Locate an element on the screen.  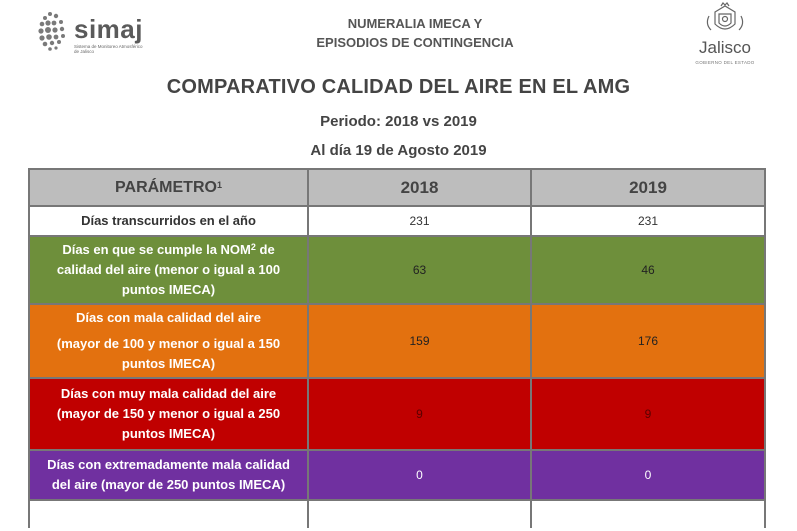
row-cutoff-2018 is located at coordinates (419, 516).